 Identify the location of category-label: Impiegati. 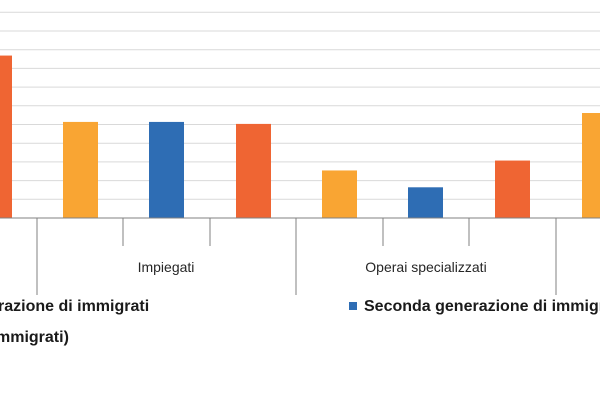
(166, 267).